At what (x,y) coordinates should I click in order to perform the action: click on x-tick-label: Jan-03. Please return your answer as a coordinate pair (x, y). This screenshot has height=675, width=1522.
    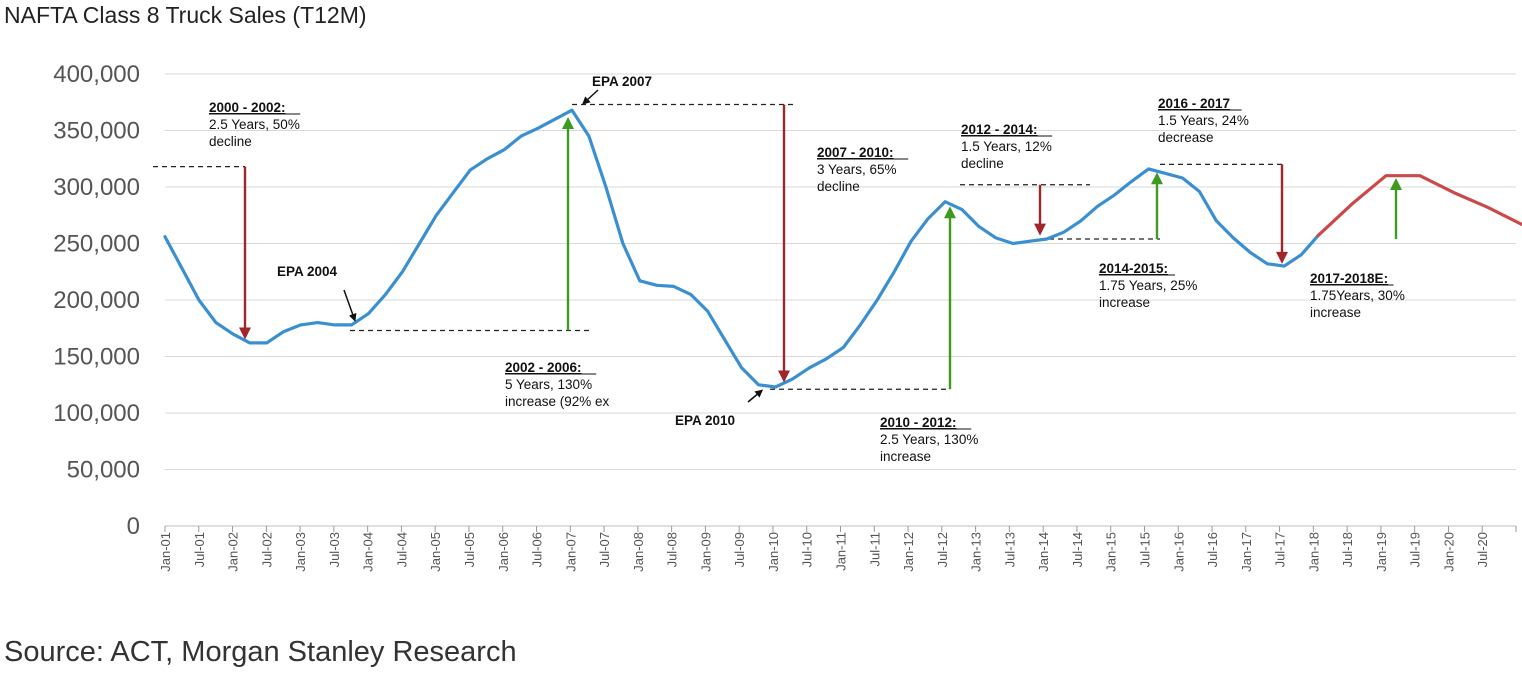
    Looking at the image, I should click on (300, 552).